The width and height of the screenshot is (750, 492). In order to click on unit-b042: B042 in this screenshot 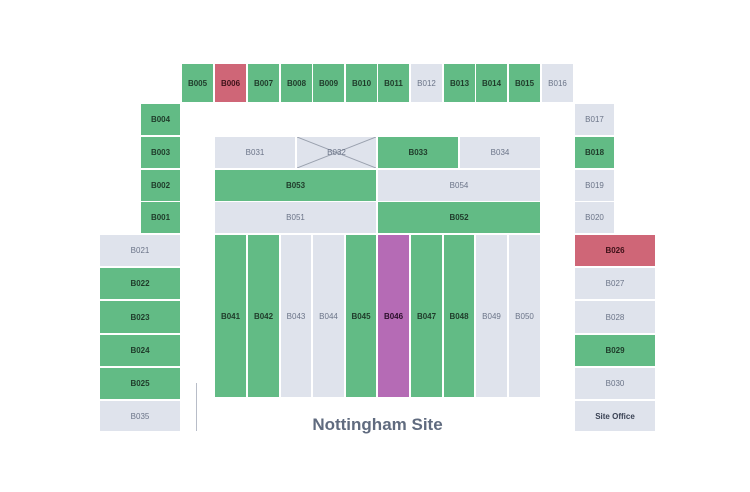, I will do `click(263, 316)`.